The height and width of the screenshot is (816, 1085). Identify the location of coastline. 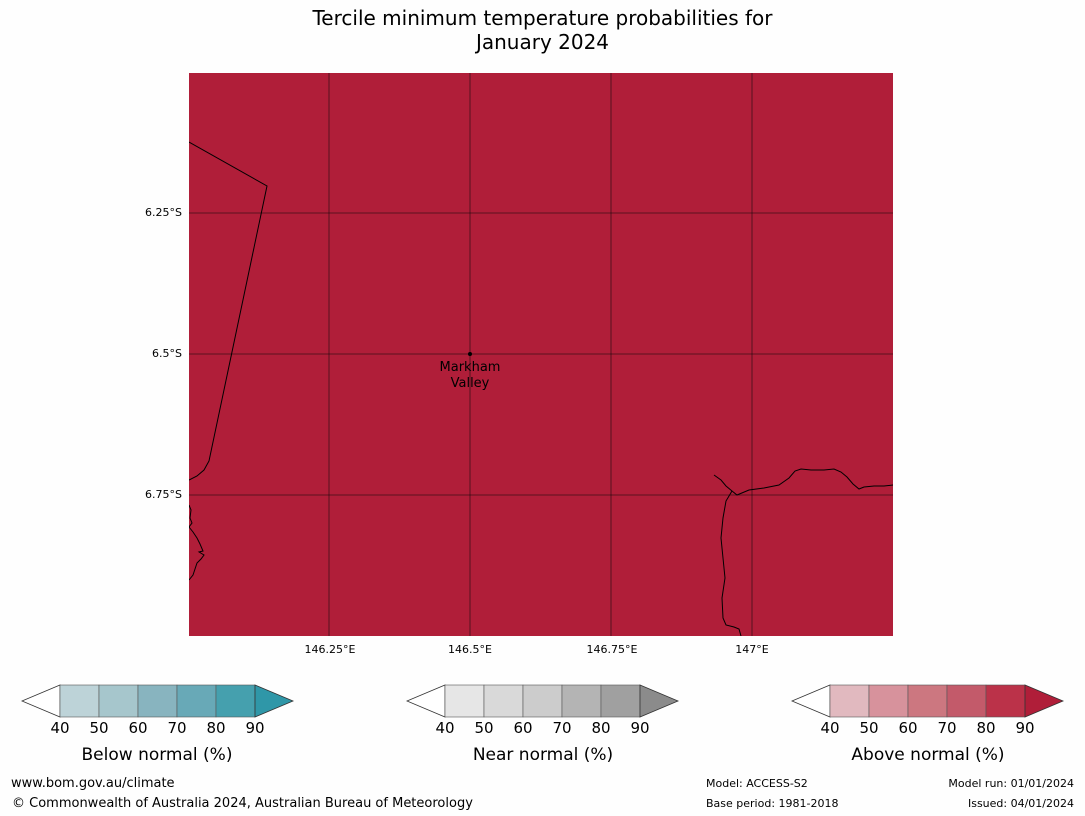
(197, 542).